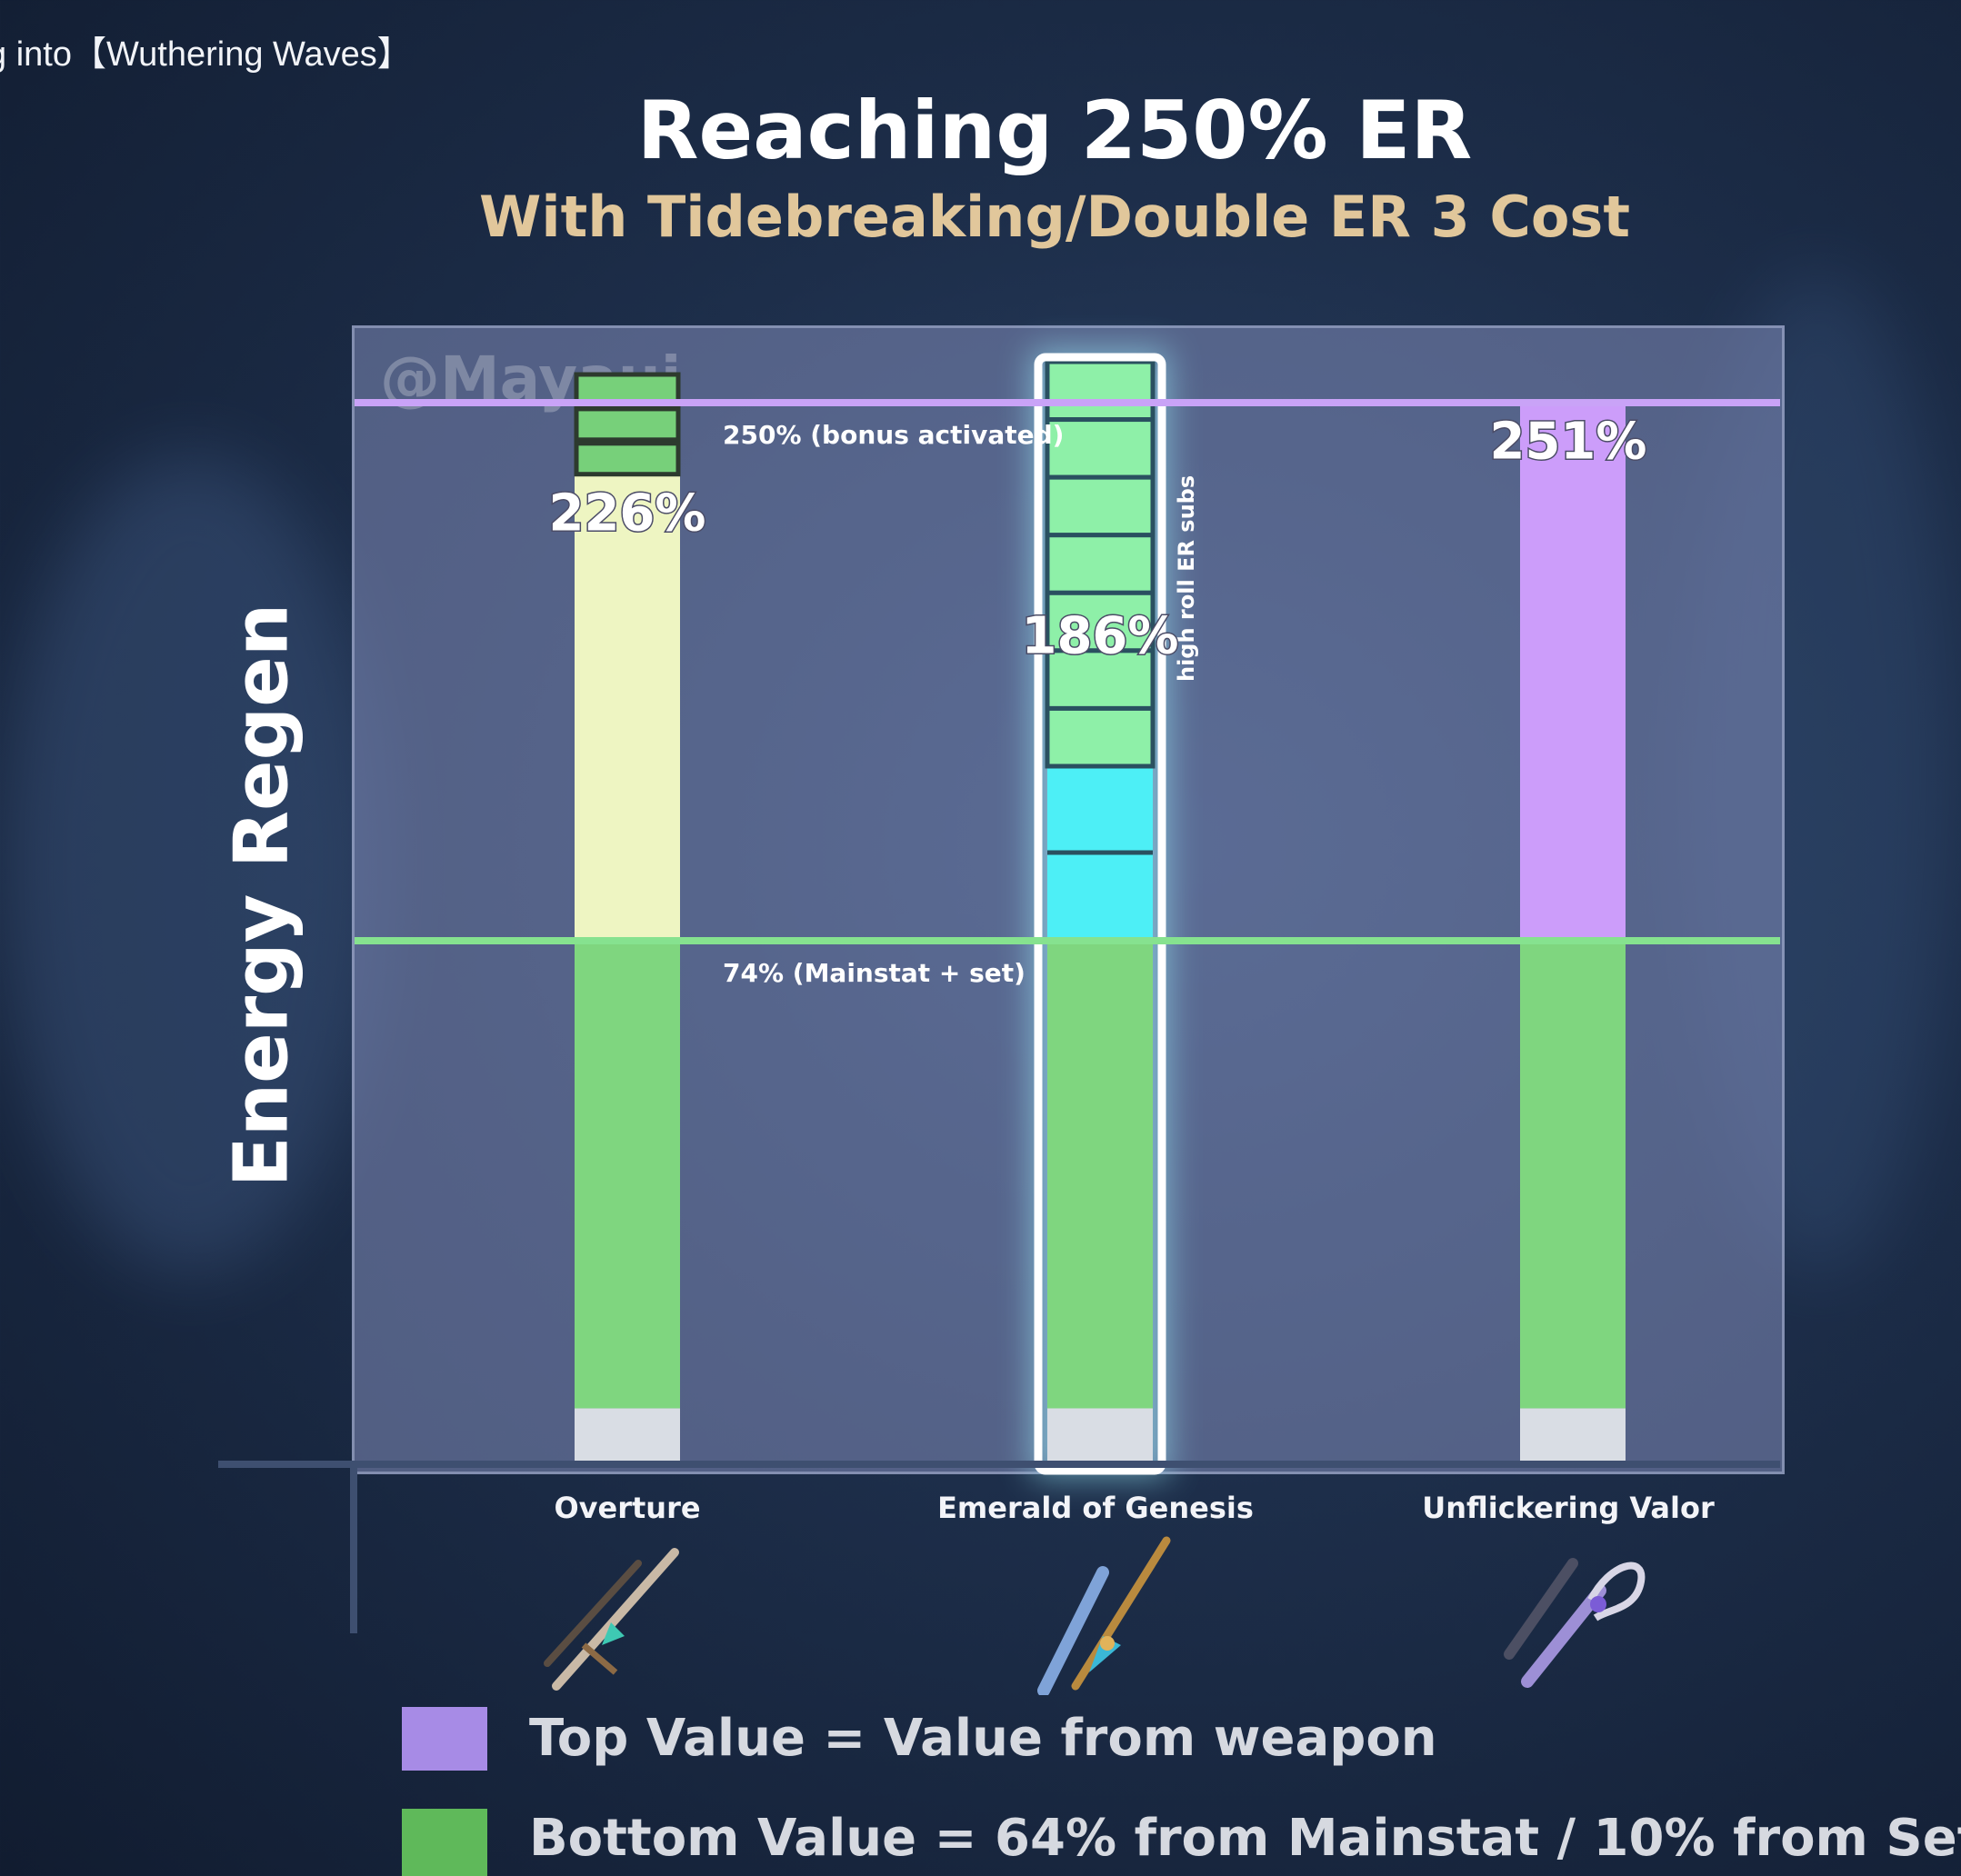 Image resolution: width=1961 pixels, height=1876 pixels. Describe the element at coordinates (627, 1175) in the screenshot. I see `bar-bottom-overture` at that location.